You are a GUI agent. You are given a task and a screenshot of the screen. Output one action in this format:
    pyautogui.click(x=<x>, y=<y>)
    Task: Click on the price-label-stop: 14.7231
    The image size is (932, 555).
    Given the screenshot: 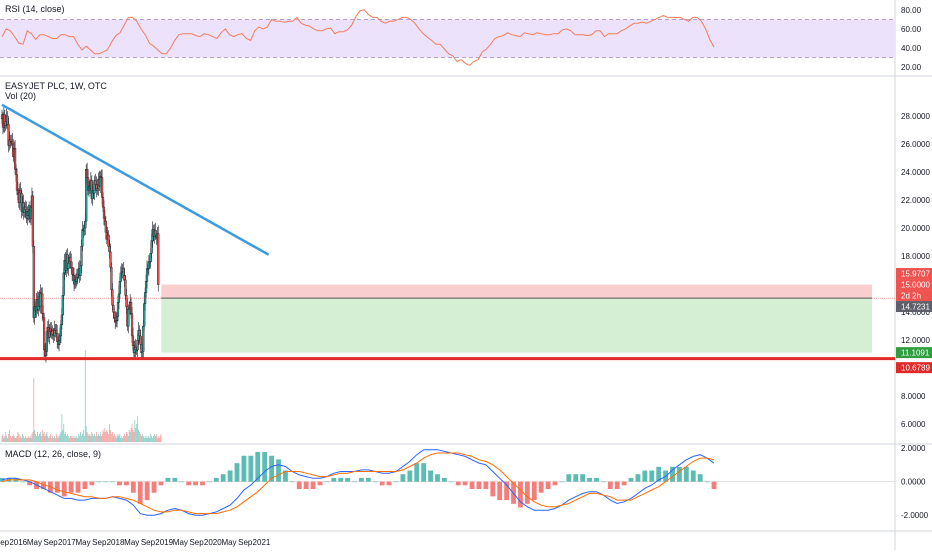 What is the action you would take?
    pyautogui.click(x=915, y=307)
    